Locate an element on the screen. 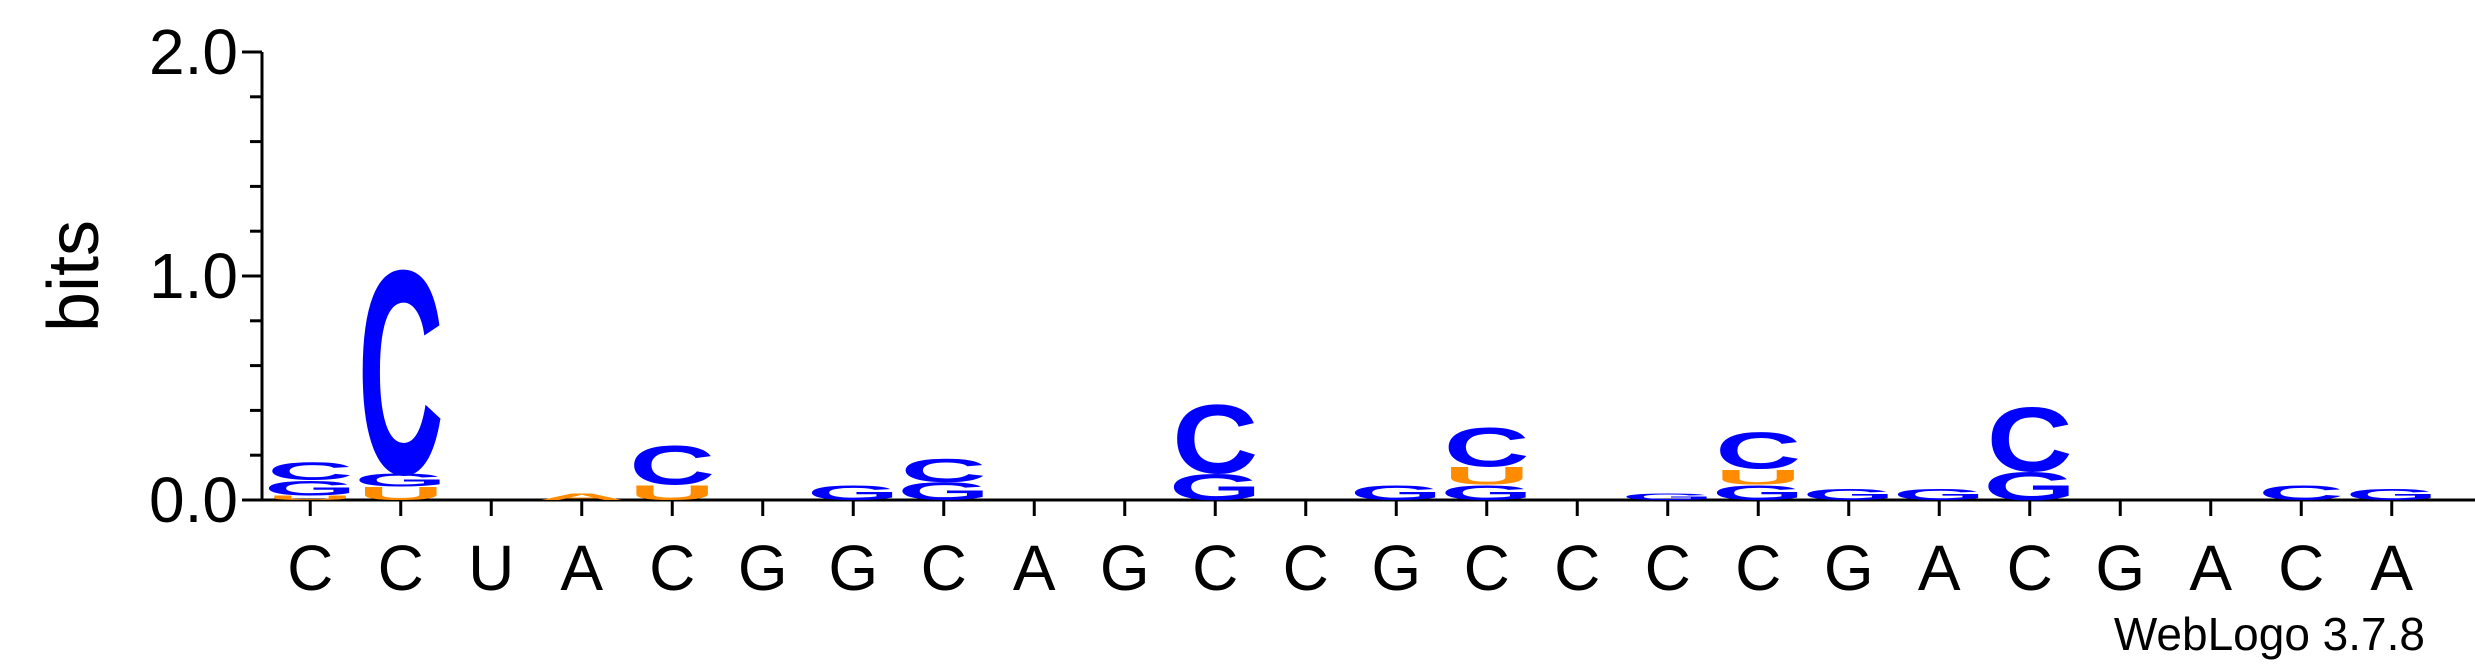 The image size is (2475, 667). y-tick-label: 2.0 is located at coordinates (193, 52).